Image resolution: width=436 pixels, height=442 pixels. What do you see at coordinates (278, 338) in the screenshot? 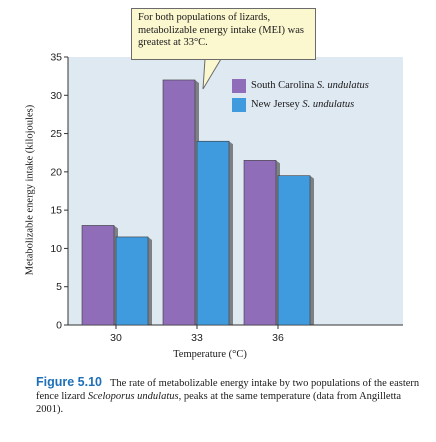
I see `x-tick-label: 36` at bounding box center [278, 338].